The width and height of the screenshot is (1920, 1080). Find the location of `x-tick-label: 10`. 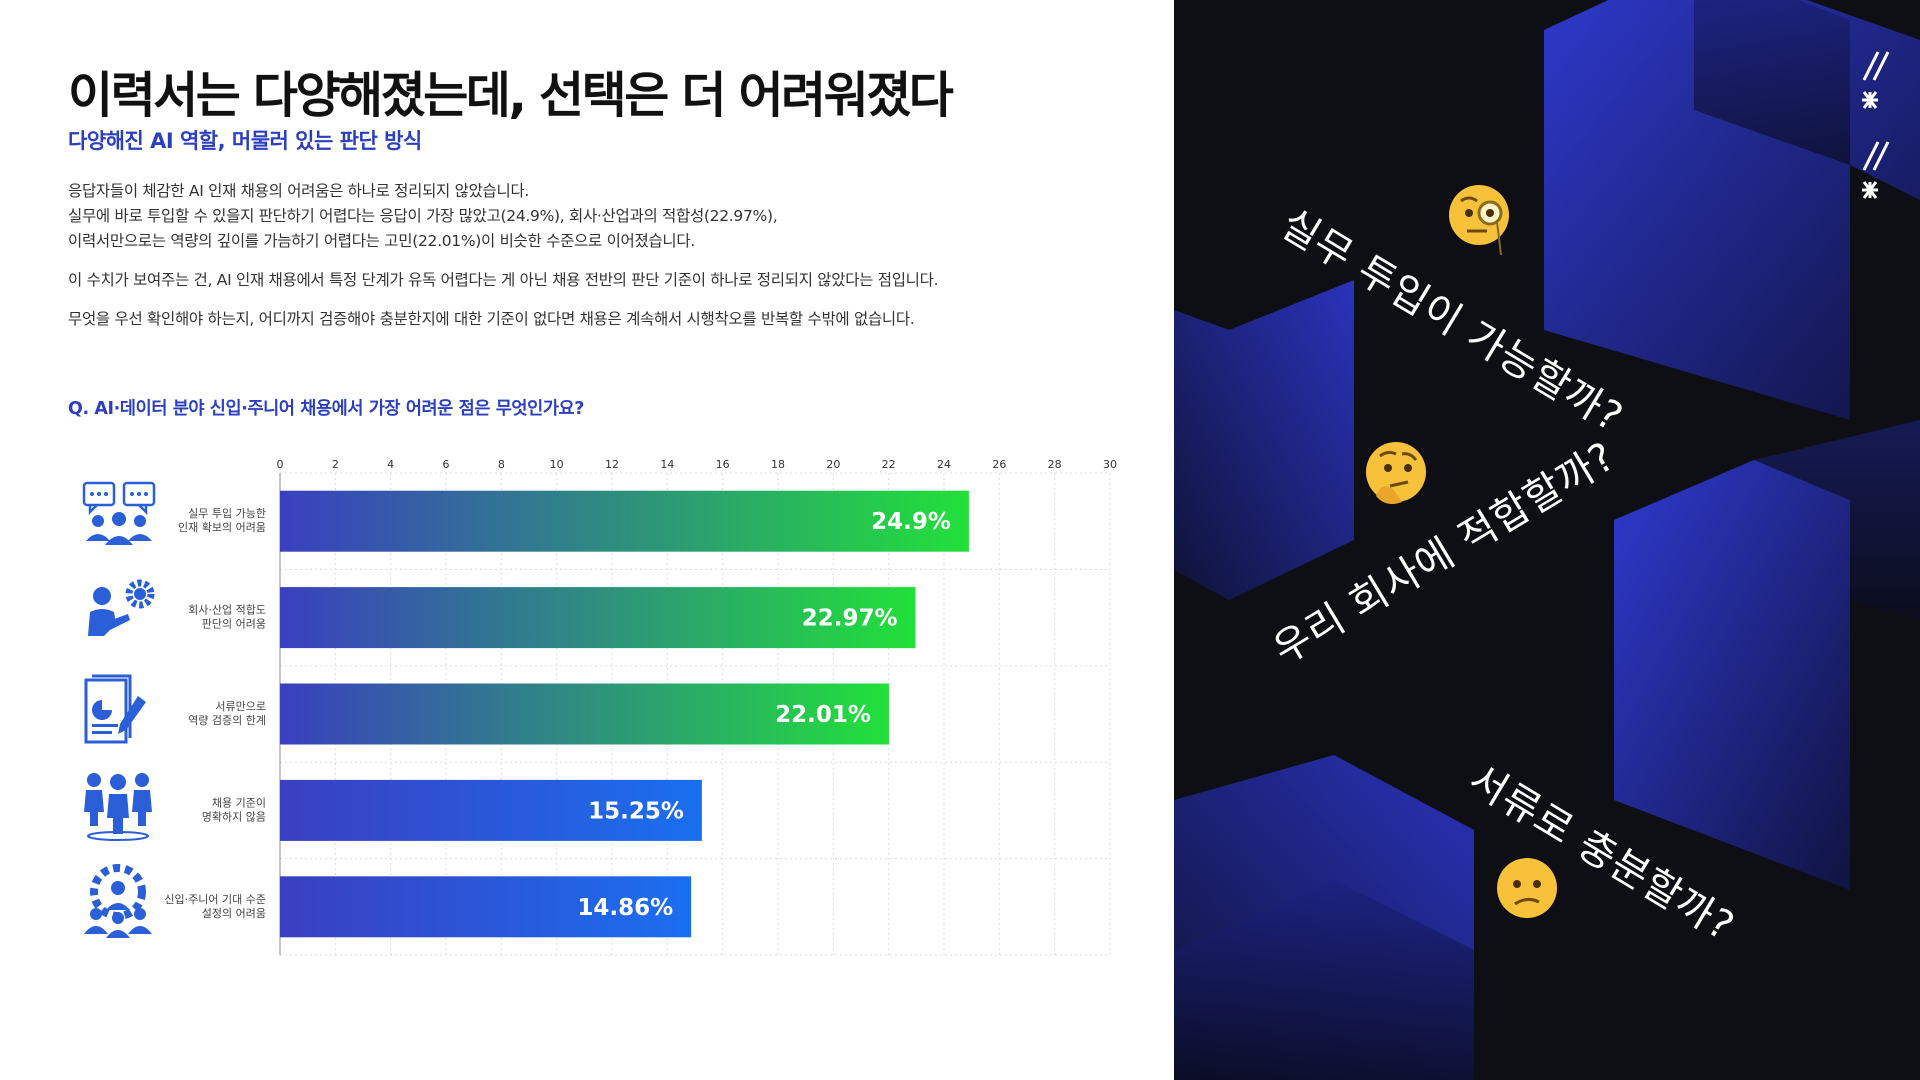

x-tick-label: 10 is located at coordinates (557, 464).